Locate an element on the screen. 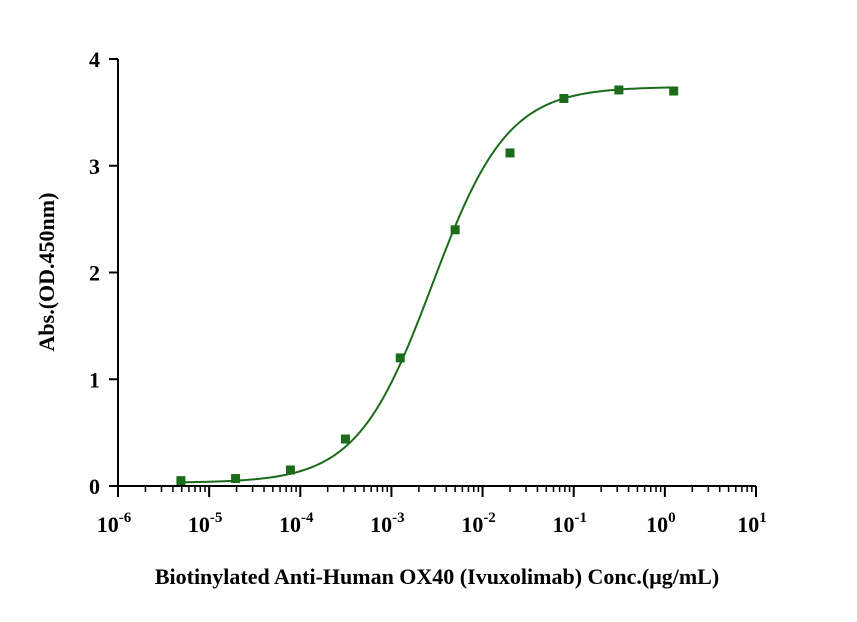  y-tick-label: 3 is located at coordinates (94, 166).